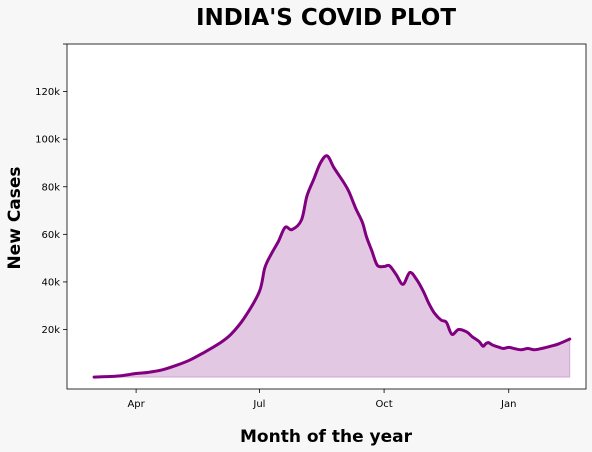 The width and height of the screenshot is (592, 452). What do you see at coordinates (136, 404) in the screenshot?
I see `x-tick-label: Apr` at bounding box center [136, 404].